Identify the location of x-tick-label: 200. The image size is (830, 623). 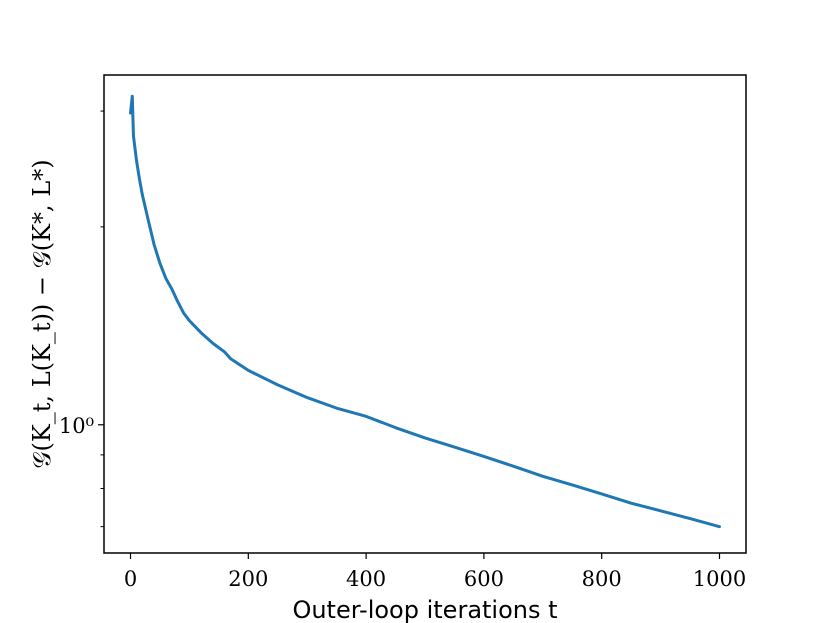
(248, 579).